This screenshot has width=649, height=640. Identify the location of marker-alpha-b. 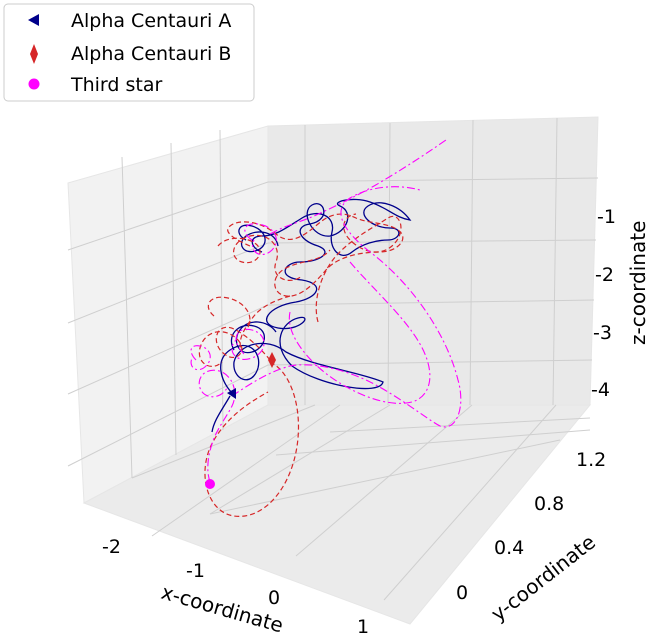
(272, 360).